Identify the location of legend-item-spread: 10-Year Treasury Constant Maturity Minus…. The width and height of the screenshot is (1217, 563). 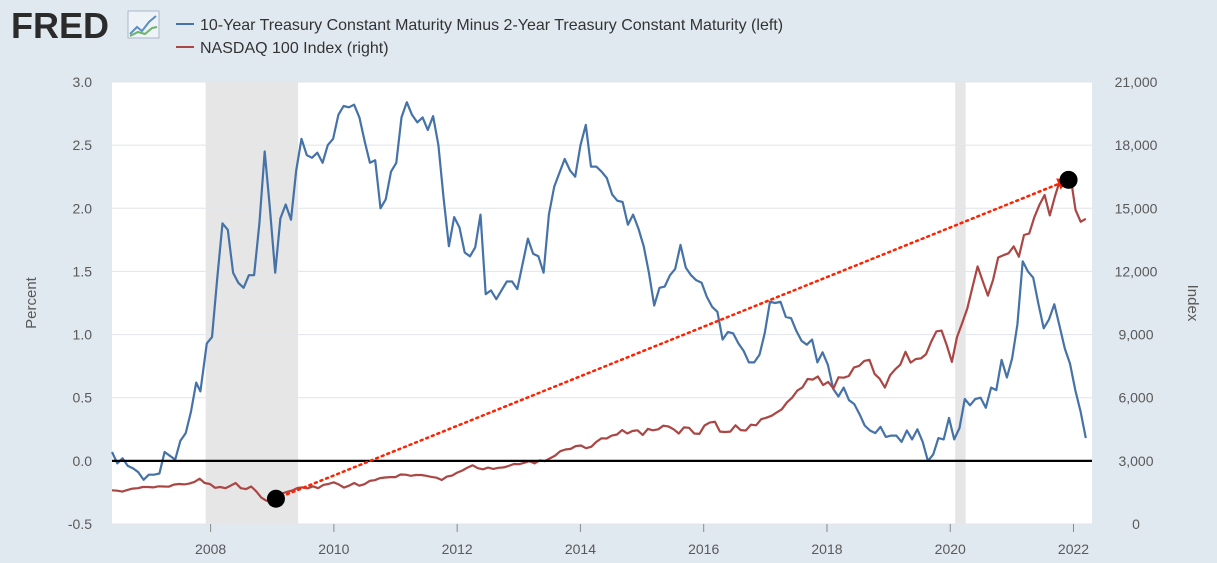
(479, 25).